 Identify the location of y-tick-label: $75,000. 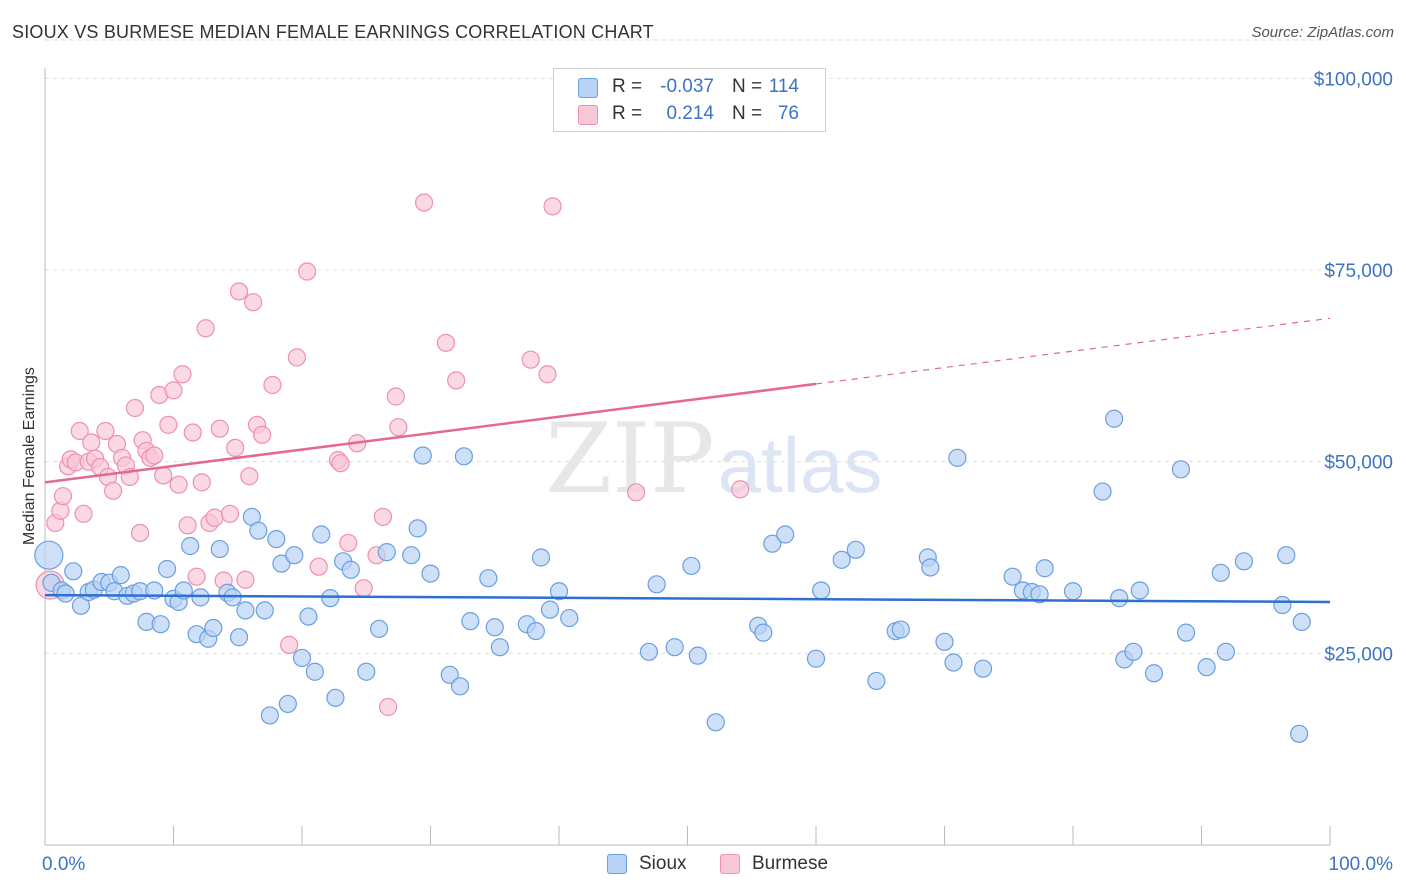
(1358, 271).